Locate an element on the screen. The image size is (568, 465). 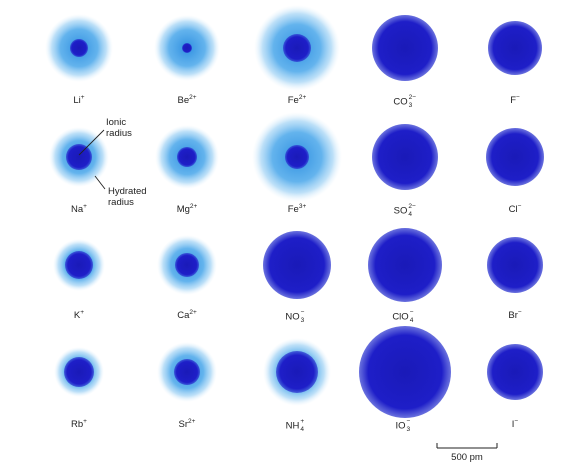
ion-sphere-sr2plus is located at coordinates (187, 372).